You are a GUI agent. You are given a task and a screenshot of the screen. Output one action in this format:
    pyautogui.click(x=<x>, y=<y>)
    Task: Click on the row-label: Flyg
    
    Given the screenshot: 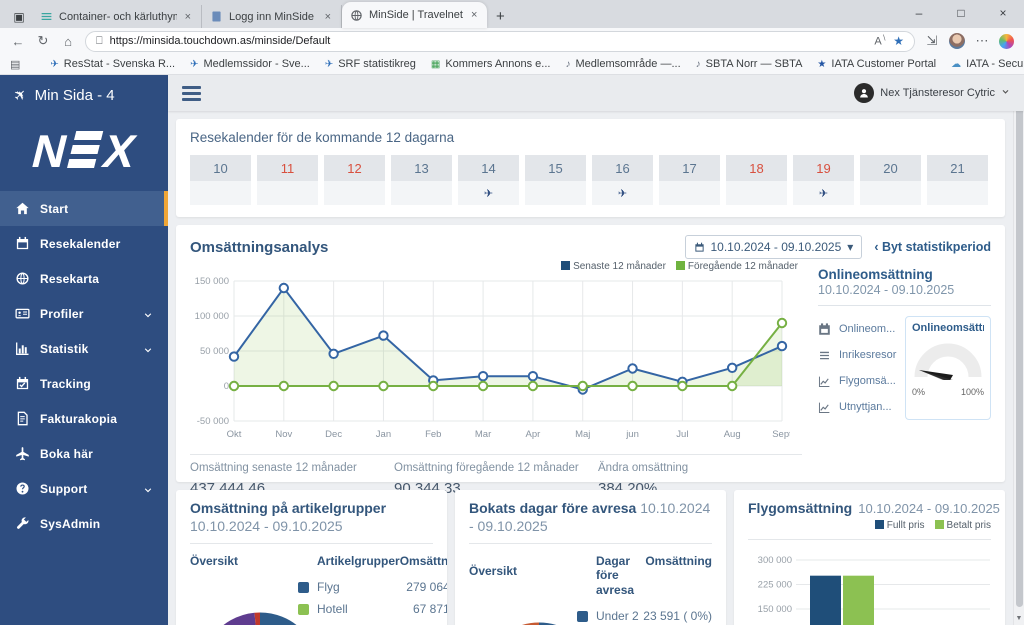 What is the action you would take?
    pyautogui.click(x=328, y=587)
    